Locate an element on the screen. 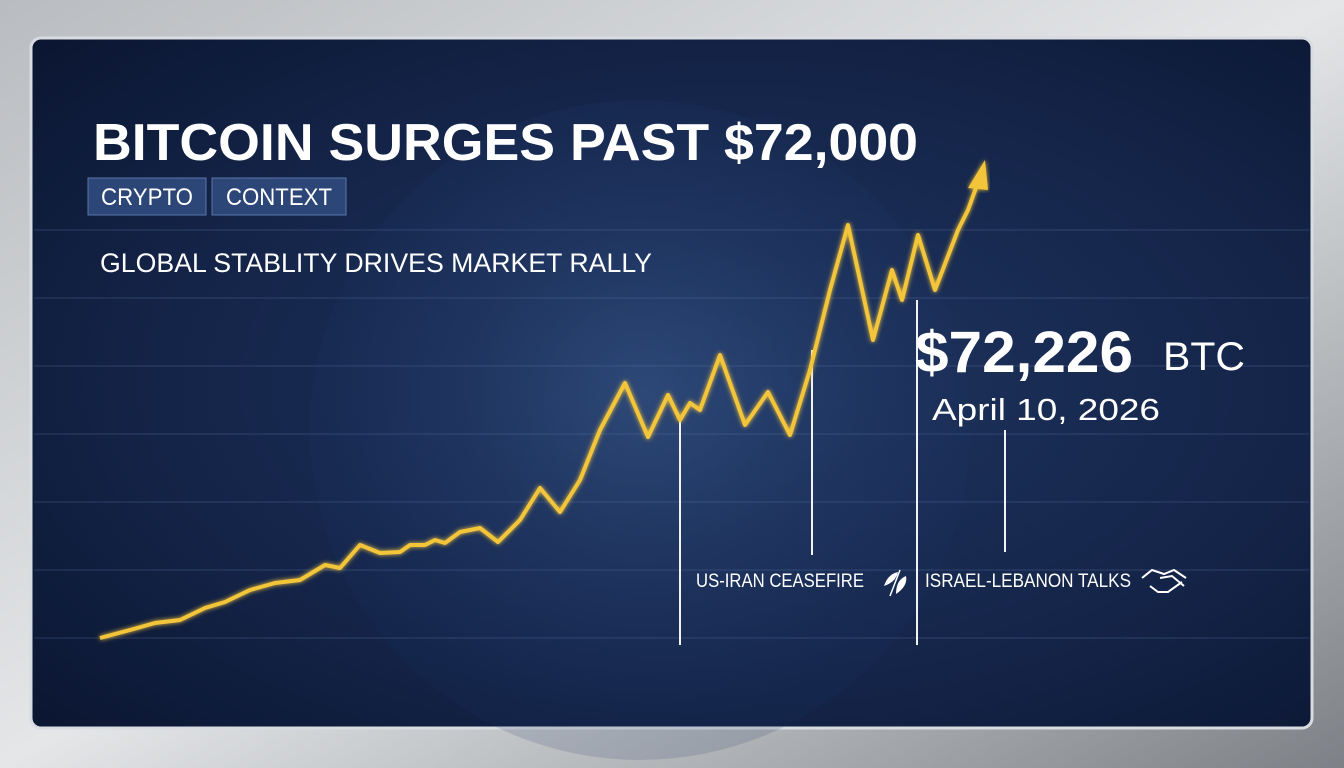  tag: CONTEXT is located at coordinates (279, 197).